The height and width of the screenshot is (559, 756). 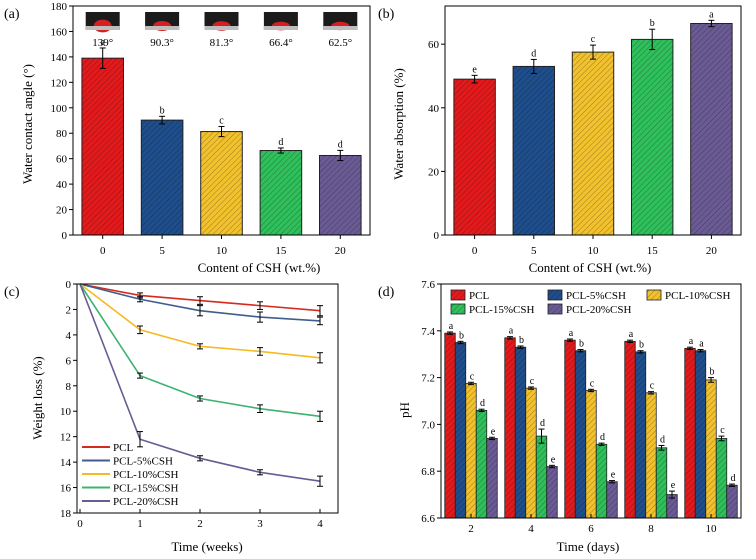 What do you see at coordinates (591, 529) in the screenshot?
I see `x-tick-label: 6` at bounding box center [591, 529].